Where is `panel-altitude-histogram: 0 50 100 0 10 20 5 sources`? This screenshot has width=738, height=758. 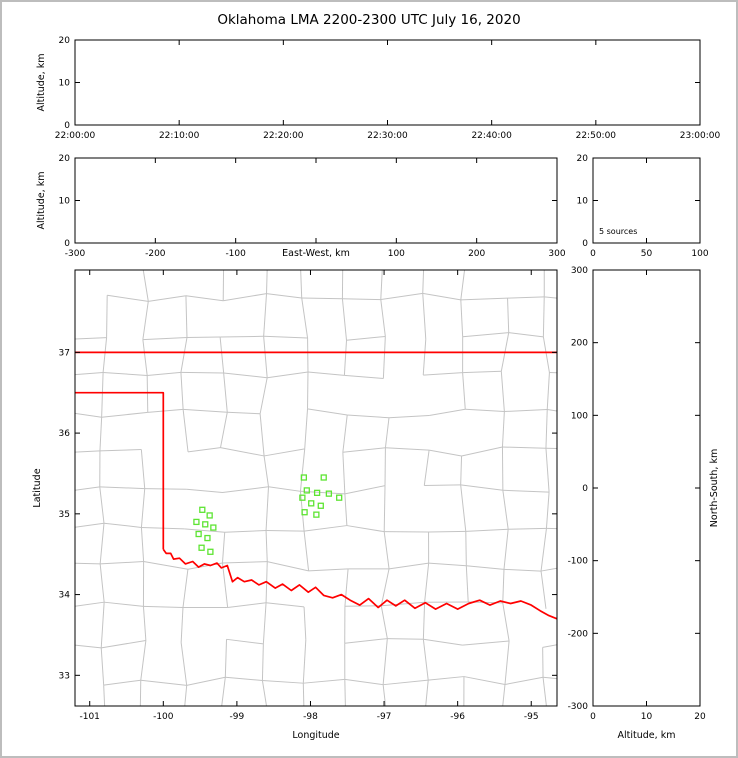
panel-altitude-histogram: 0 50 100 0 10 20 5 sources is located at coordinates (643, 206).